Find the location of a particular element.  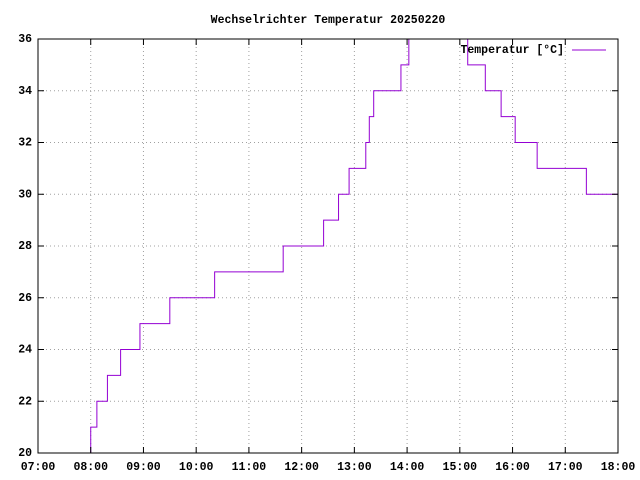

y-tick-label: 26 is located at coordinates (25, 298).